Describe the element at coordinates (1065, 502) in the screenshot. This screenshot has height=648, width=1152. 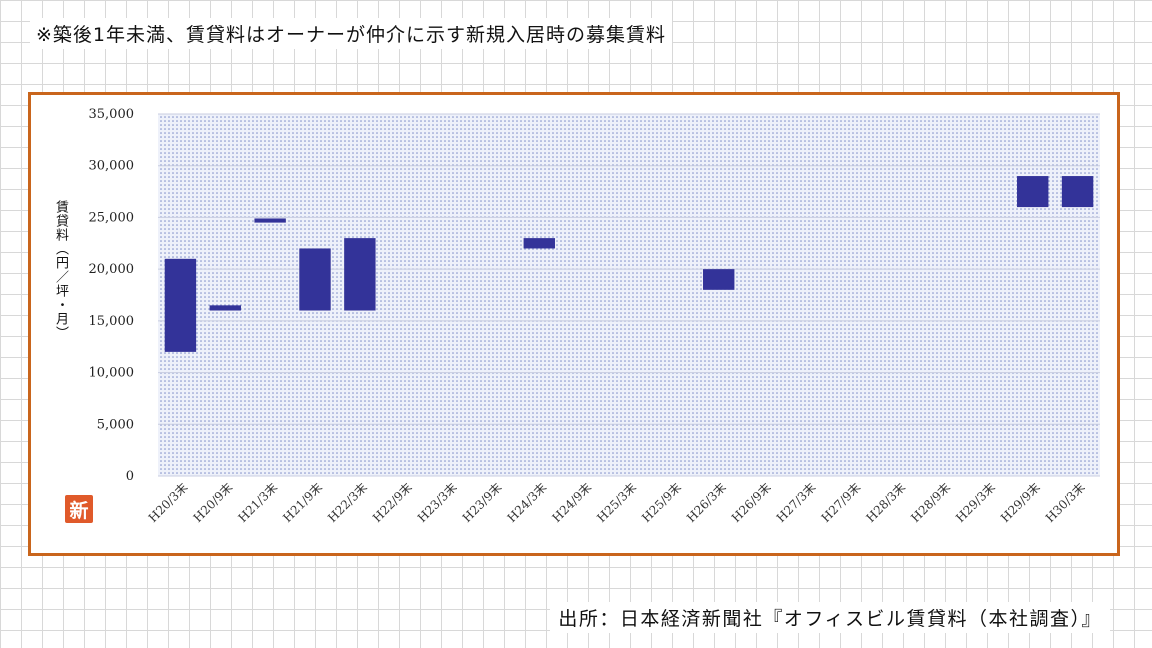
I see `x-tick-label: H30/3末` at that location.